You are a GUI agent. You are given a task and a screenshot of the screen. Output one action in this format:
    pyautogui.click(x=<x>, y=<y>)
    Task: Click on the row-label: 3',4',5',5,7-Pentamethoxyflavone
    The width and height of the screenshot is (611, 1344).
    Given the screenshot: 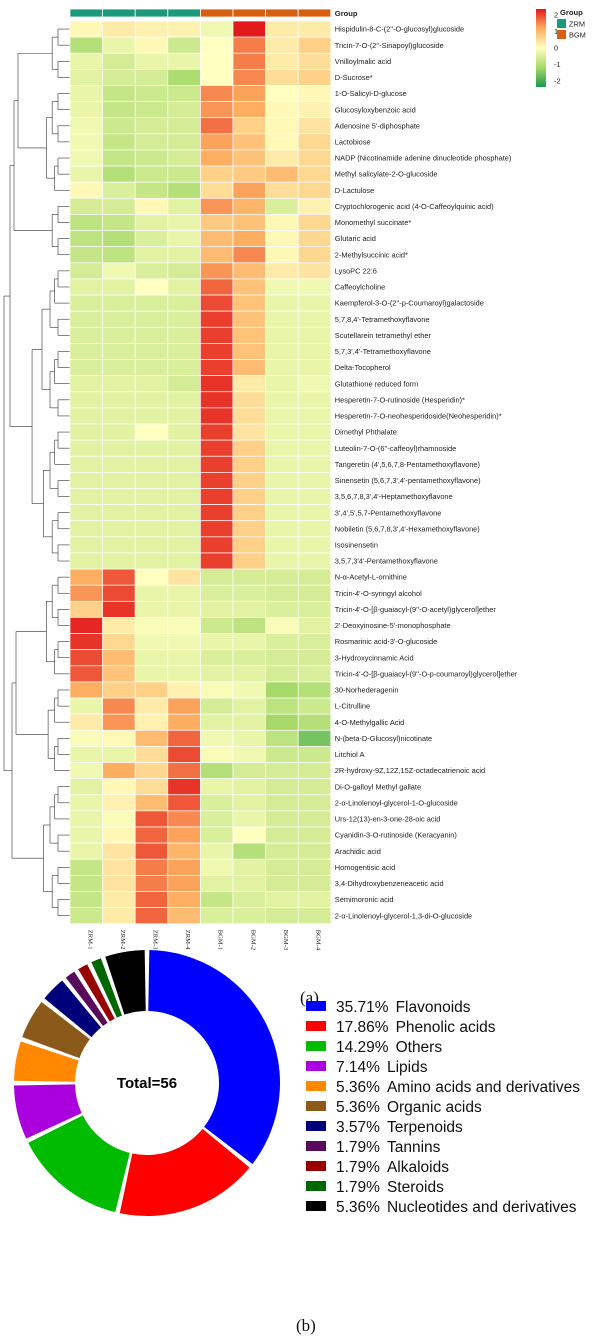 What is the action you would take?
    pyautogui.click(x=388, y=512)
    